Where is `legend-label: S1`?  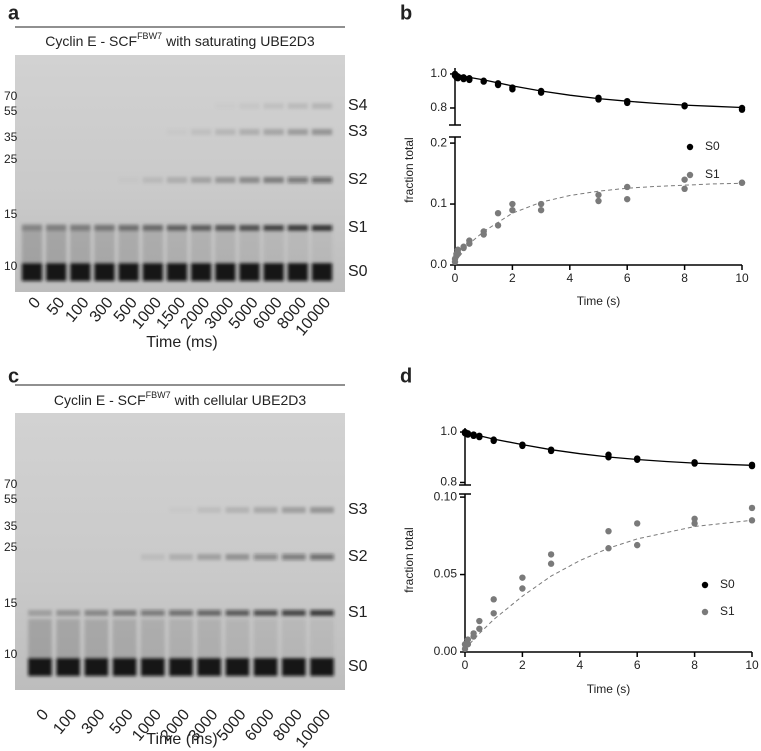
legend-label: S1 is located at coordinates (712, 174).